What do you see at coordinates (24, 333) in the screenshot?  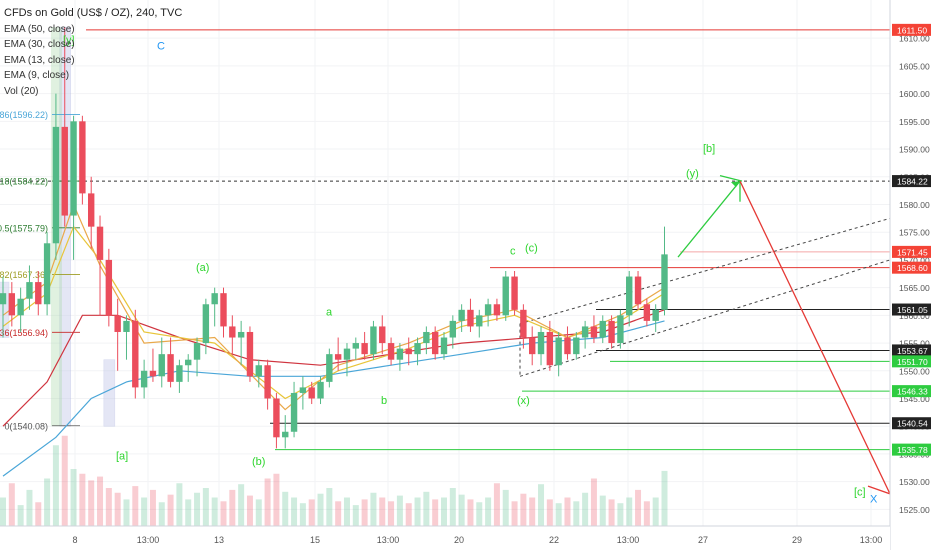 I see `fib-label: .236(1556.94)` at bounding box center [24, 333].